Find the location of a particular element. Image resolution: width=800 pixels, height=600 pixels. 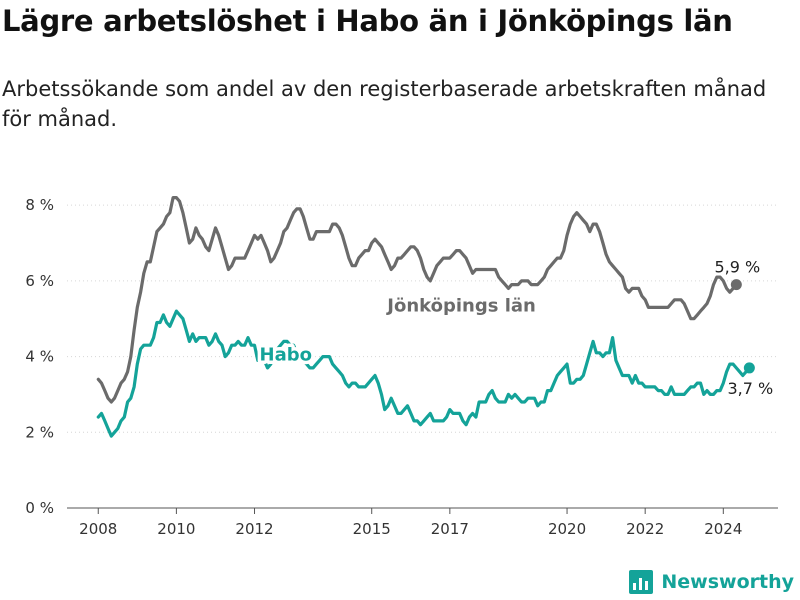

end-value-label: 3,7 % is located at coordinates (750, 388).